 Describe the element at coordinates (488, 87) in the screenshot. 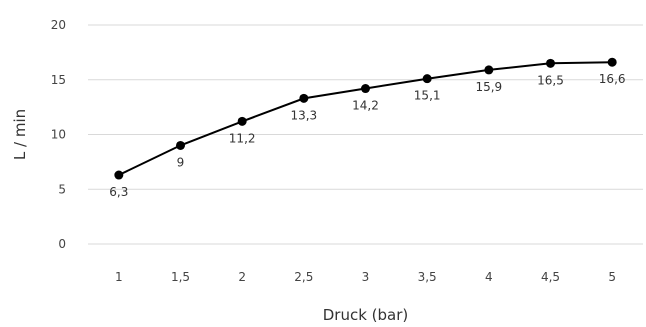

I see `data-label: 15,9` at that location.